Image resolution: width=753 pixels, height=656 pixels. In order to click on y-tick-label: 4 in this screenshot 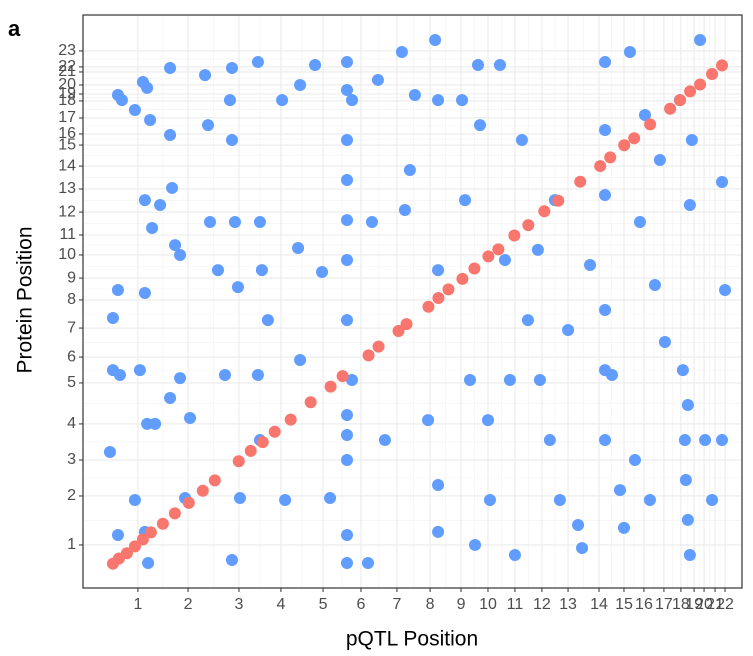, I will do `click(71, 423)`.